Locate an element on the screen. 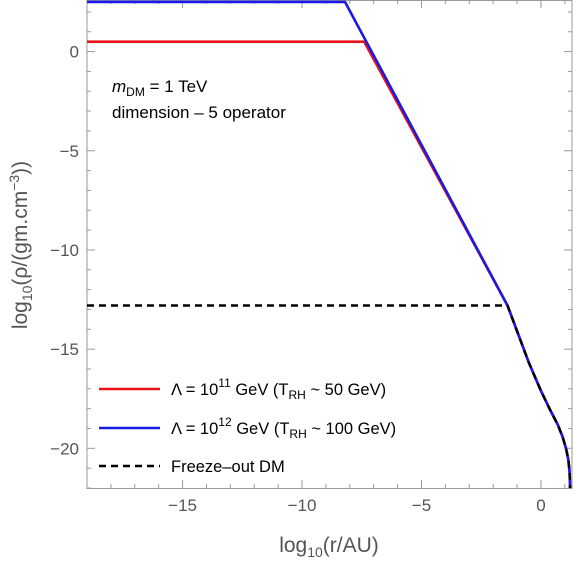 The image size is (576, 561). legend-label-3: Freeze–out DM is located at coordinates (228, 467).